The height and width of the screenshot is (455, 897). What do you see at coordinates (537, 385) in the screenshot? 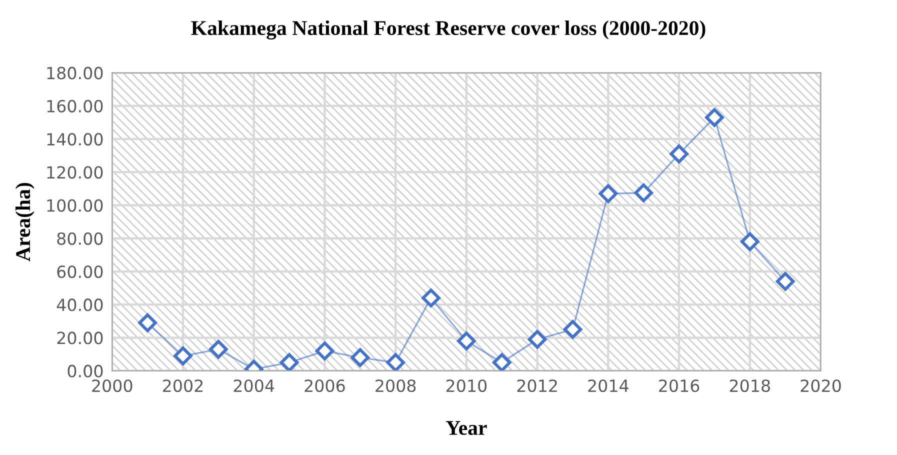
I see `x-tick-label: 2012` at bounding box center [537, 385].